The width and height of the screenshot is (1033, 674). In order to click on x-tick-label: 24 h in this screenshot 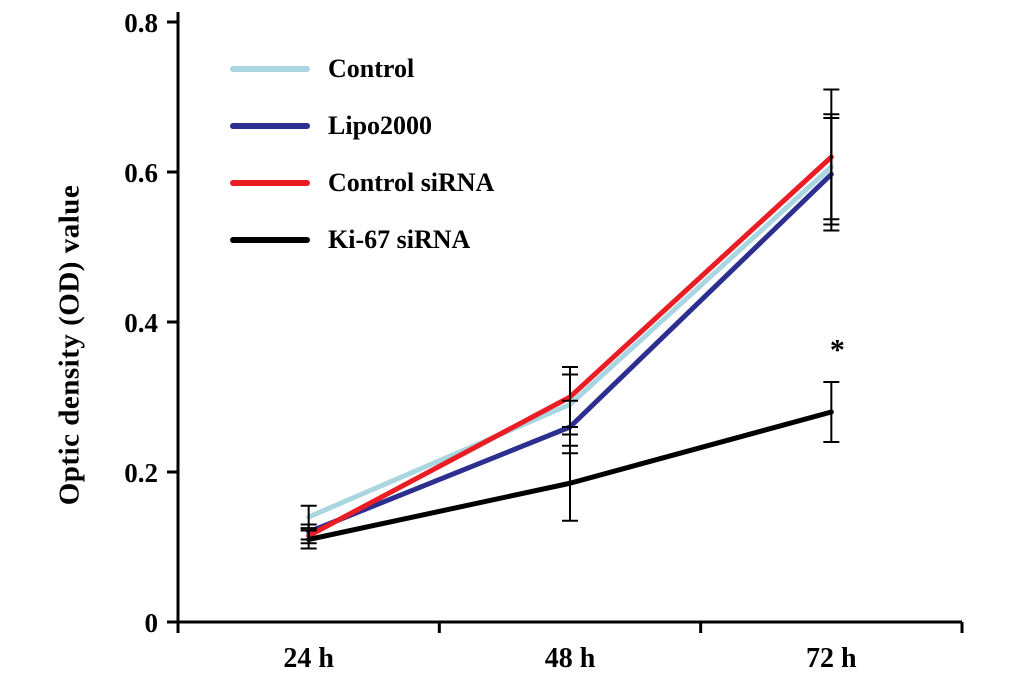, I will do `click(308, 658)`.